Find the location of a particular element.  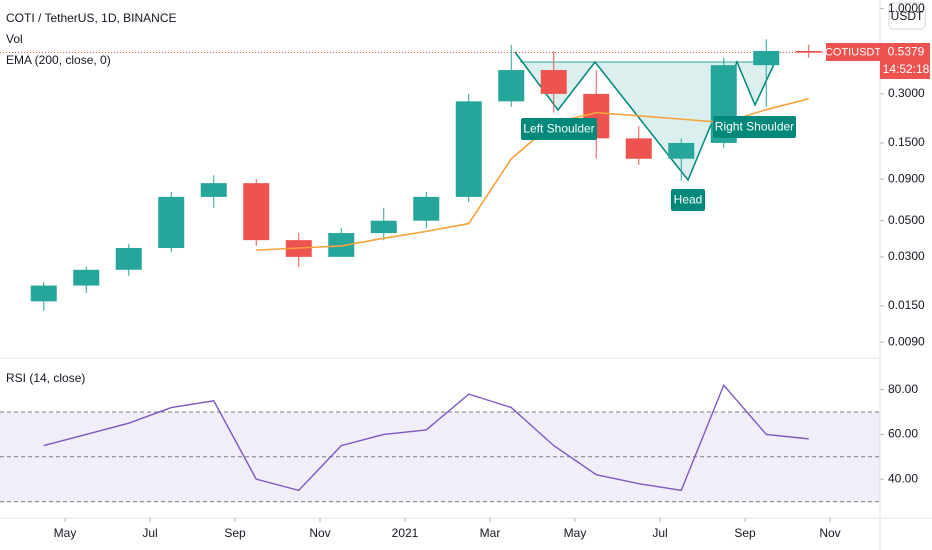

price-box is located at coordinates (905, 61).